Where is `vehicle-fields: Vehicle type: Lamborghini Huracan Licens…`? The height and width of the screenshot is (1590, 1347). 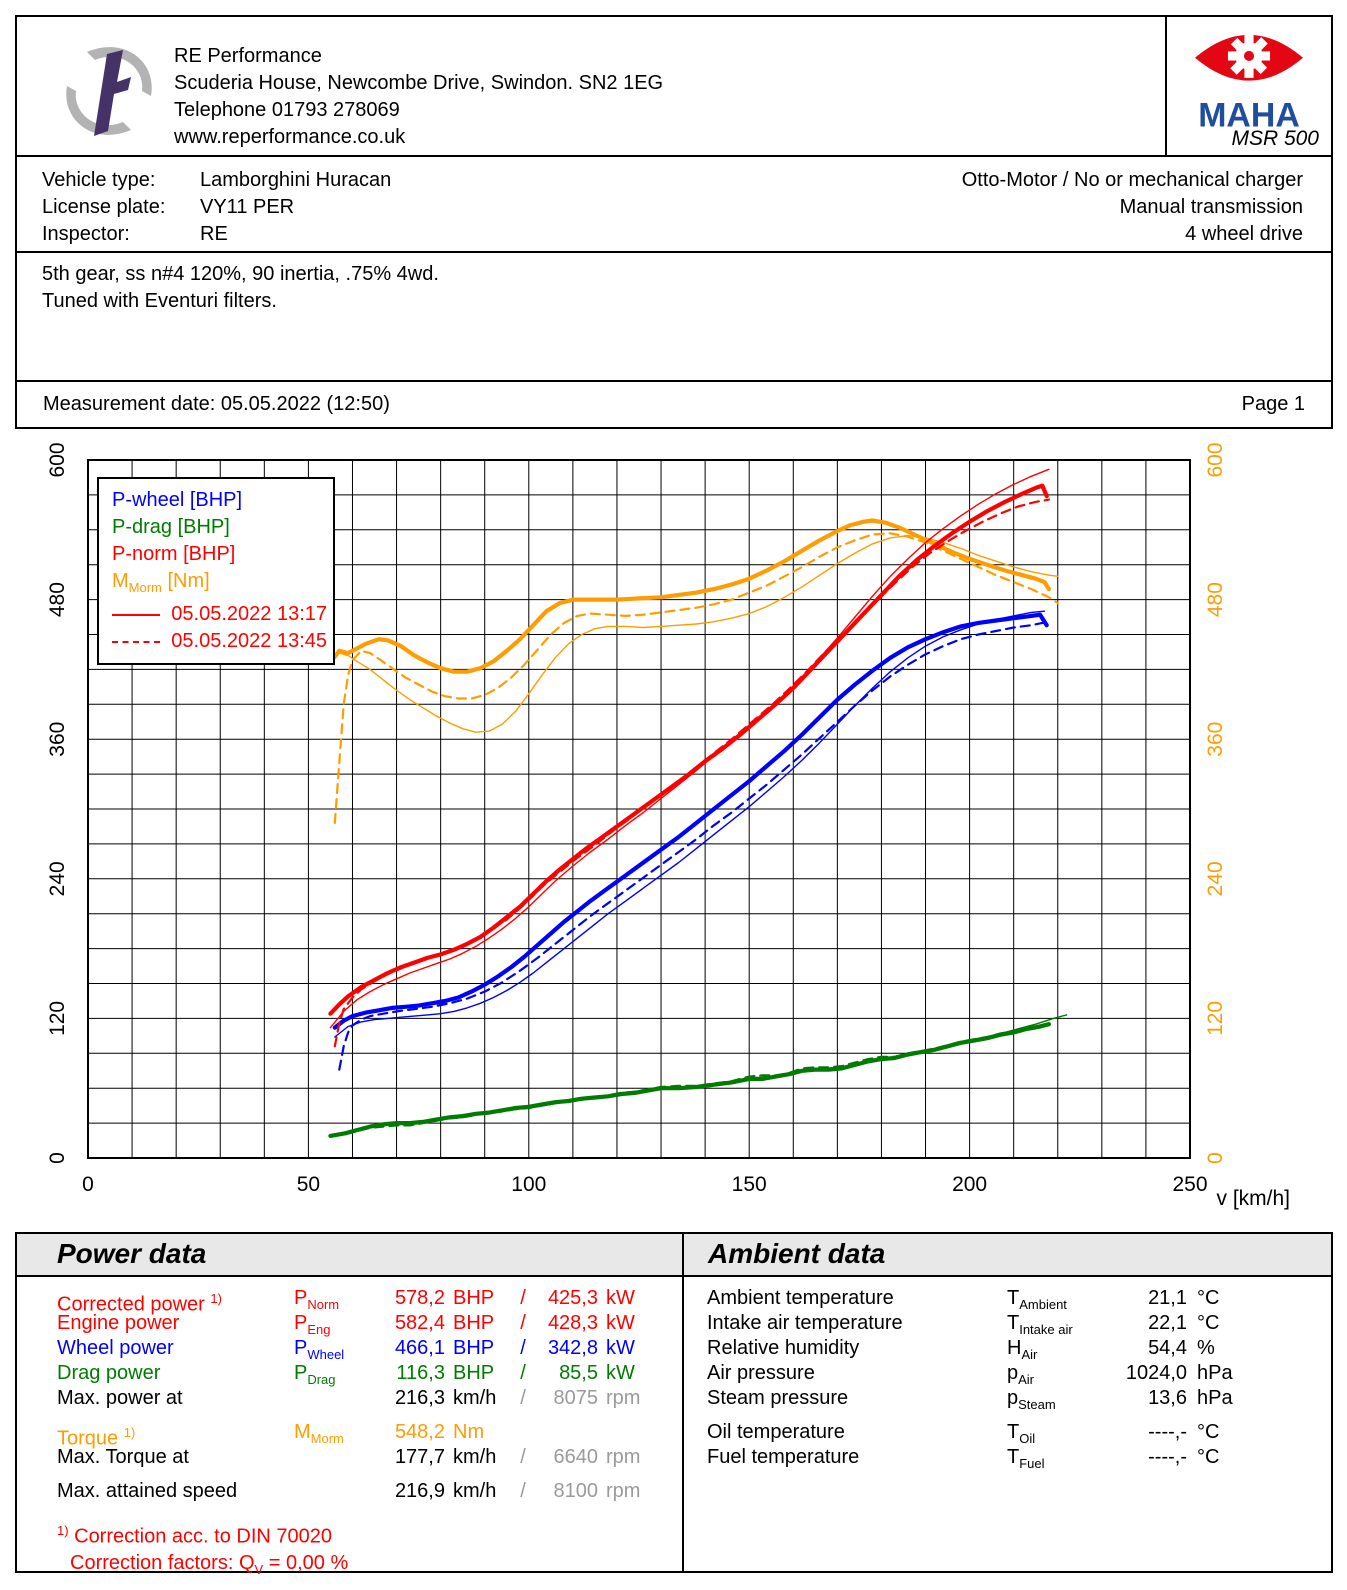 vehicle-fields: Vehicle type: Lamborghini Huracan Licens… is located at coordinates (216, 207).